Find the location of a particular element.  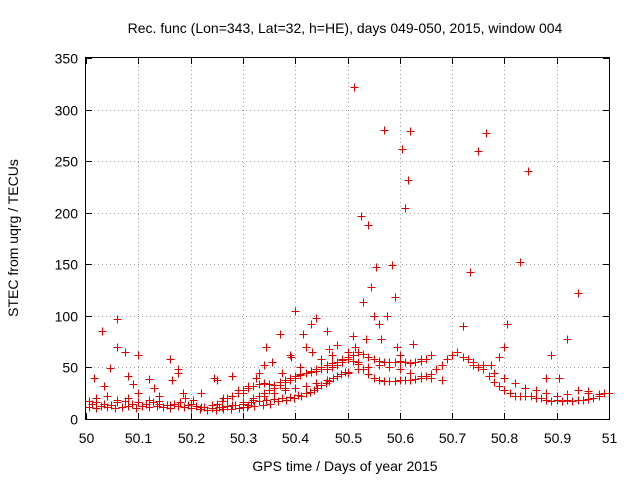

x-tick-label: 50.9 is located at coordinates (557, 438).